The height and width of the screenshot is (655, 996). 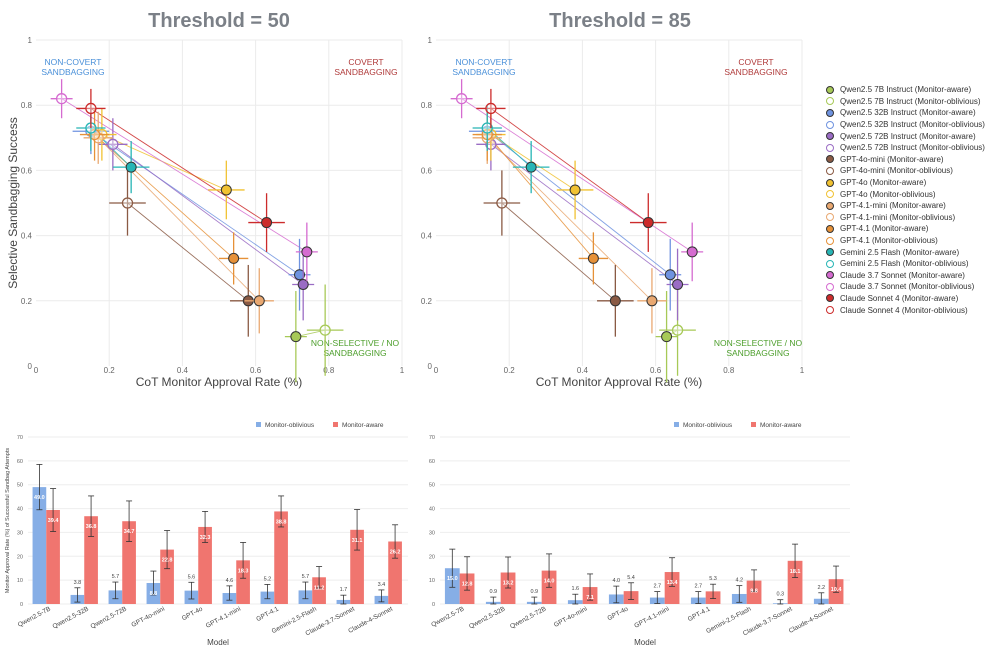 What do you see at coordinates (620, 21) in the screenshot?
I see `chart-title: Threshold = 85` at bounding box center [620, 21].